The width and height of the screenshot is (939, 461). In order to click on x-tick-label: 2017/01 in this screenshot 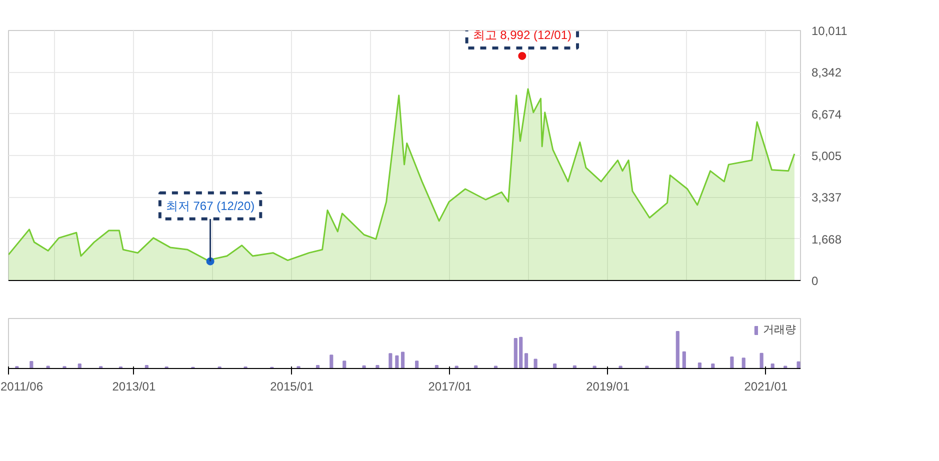, I will do `click(450, 387)`.